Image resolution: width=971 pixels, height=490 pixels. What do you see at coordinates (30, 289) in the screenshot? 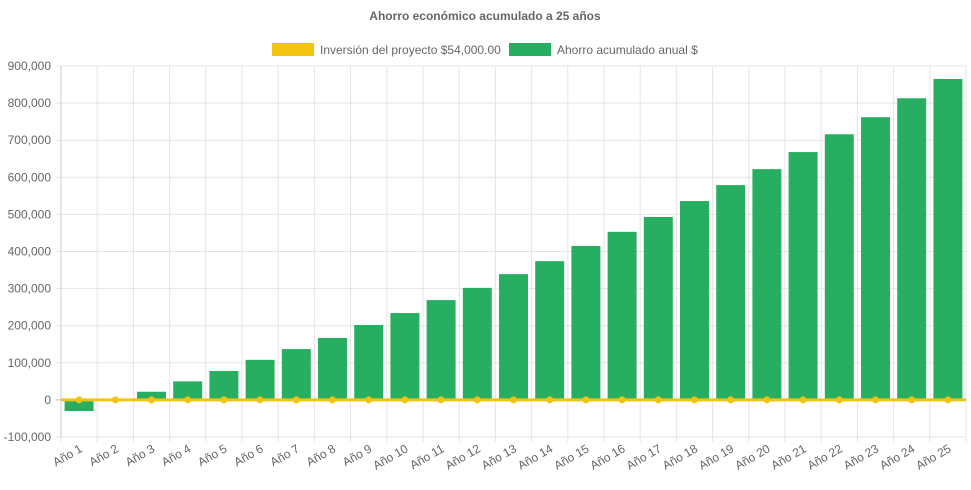
I see `y-tick-label: 300,000` at bounding box center [30, 289].